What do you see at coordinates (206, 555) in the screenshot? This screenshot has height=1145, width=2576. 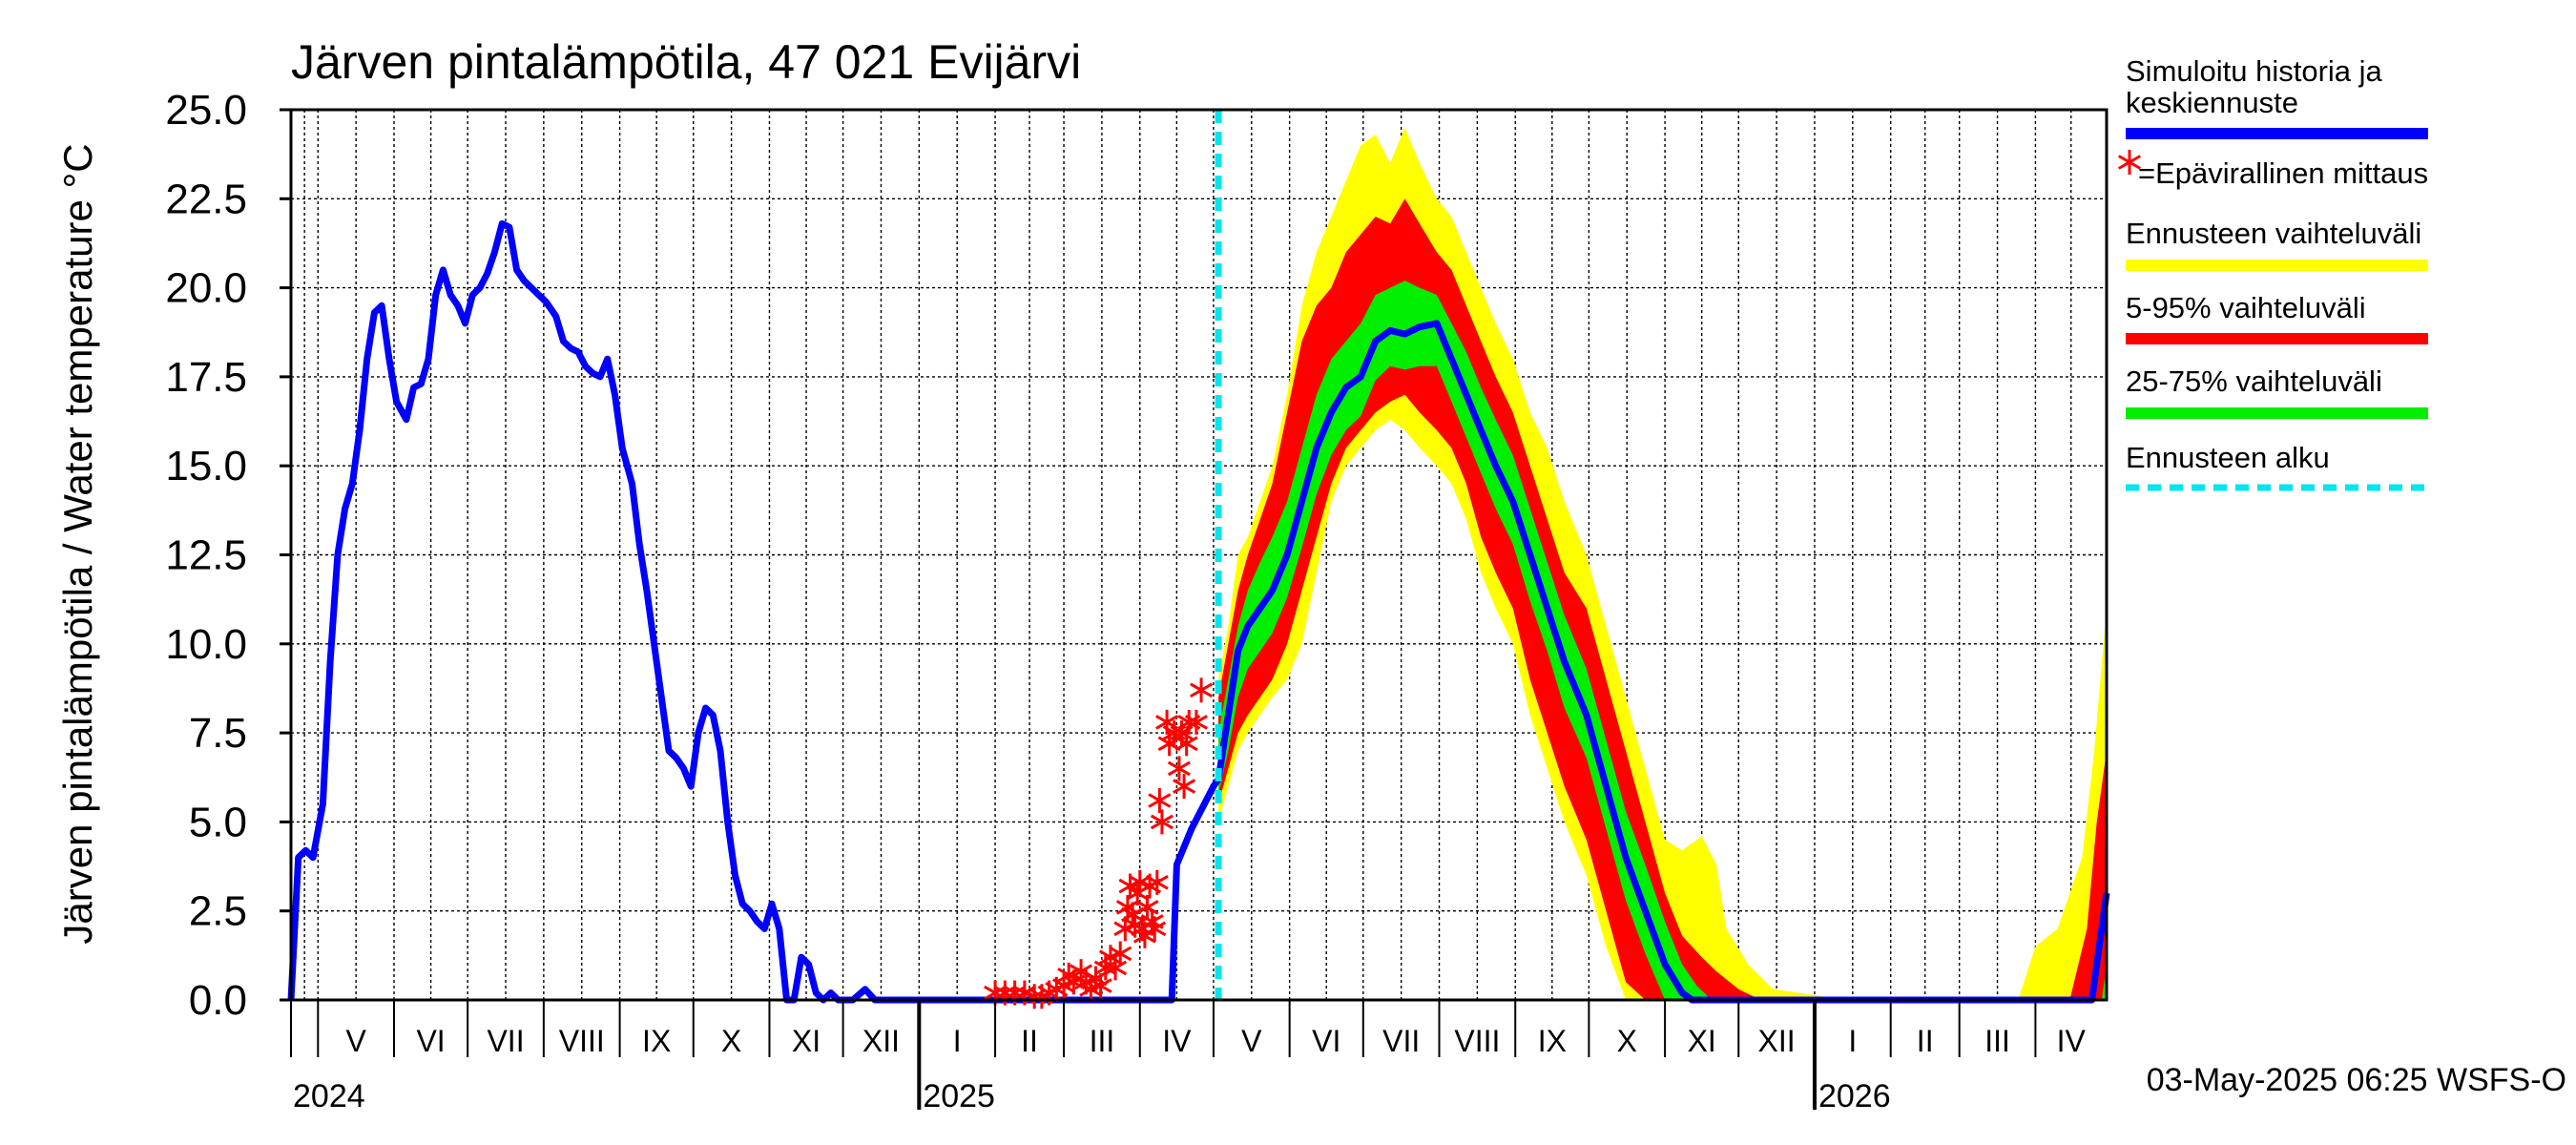 I see `y-tick-label: 12.5` at bounding box center [206, 555].